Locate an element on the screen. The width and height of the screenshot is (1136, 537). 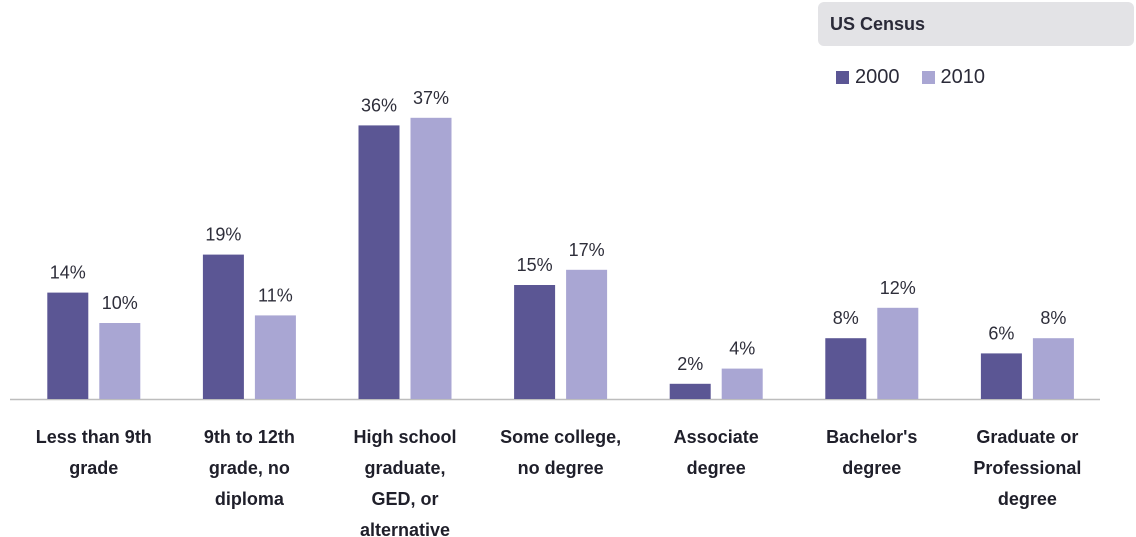
legend-item-2010: 2010 is located at coordinates (953, 77).